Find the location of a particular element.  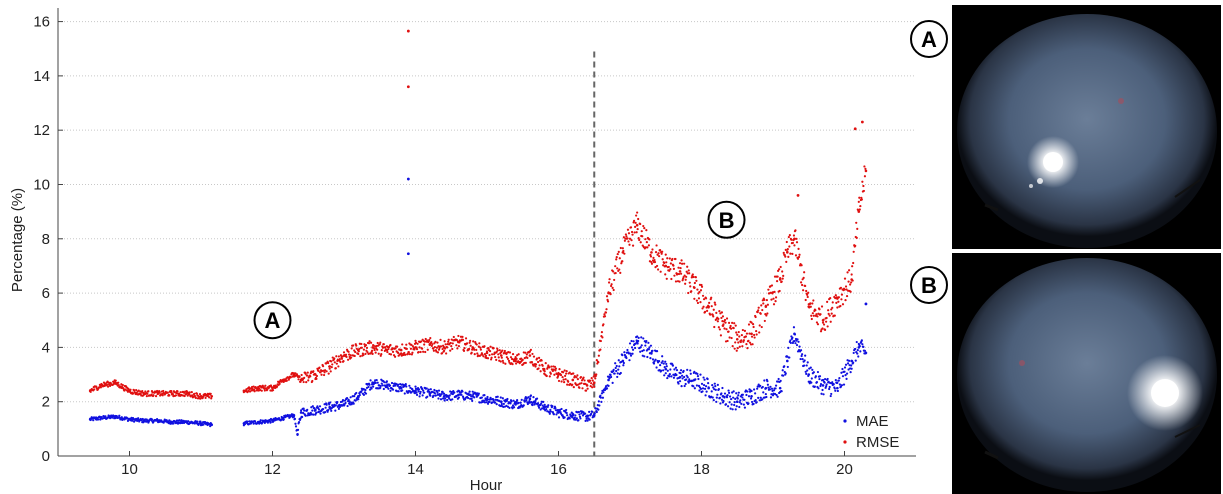

y-axis-label: Percentage (%) is located at coordinates (17, 240).